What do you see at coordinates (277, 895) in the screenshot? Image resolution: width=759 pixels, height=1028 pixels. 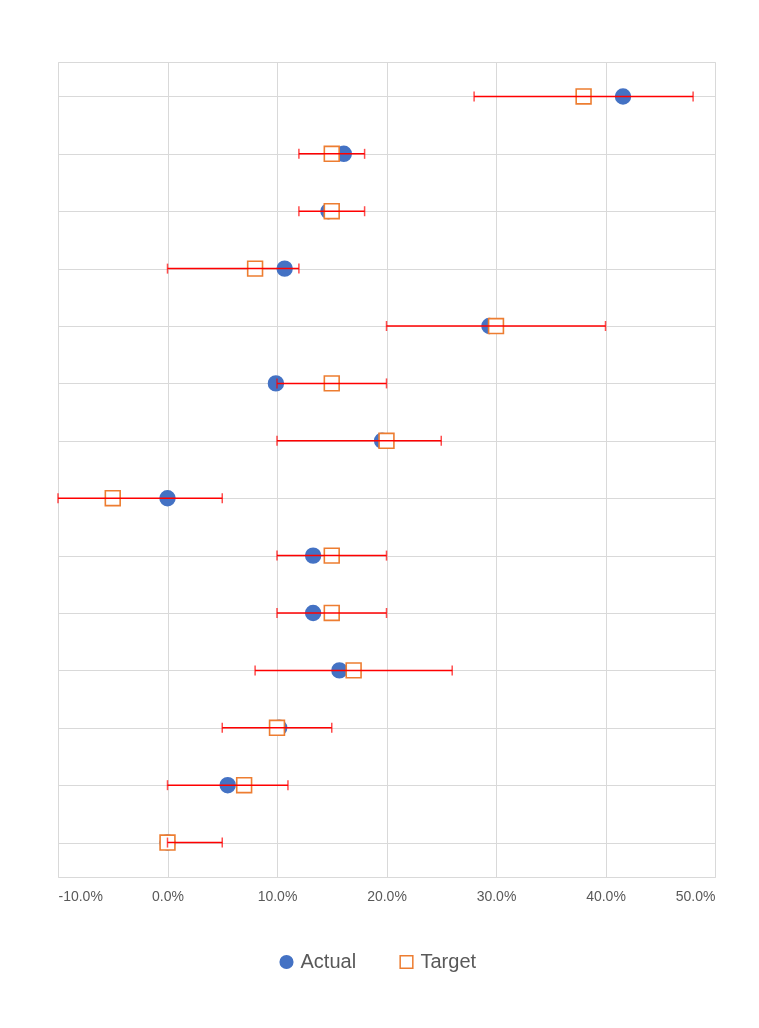 I see `x-tick-label: 10.0%` at bounding box center [277, 895].